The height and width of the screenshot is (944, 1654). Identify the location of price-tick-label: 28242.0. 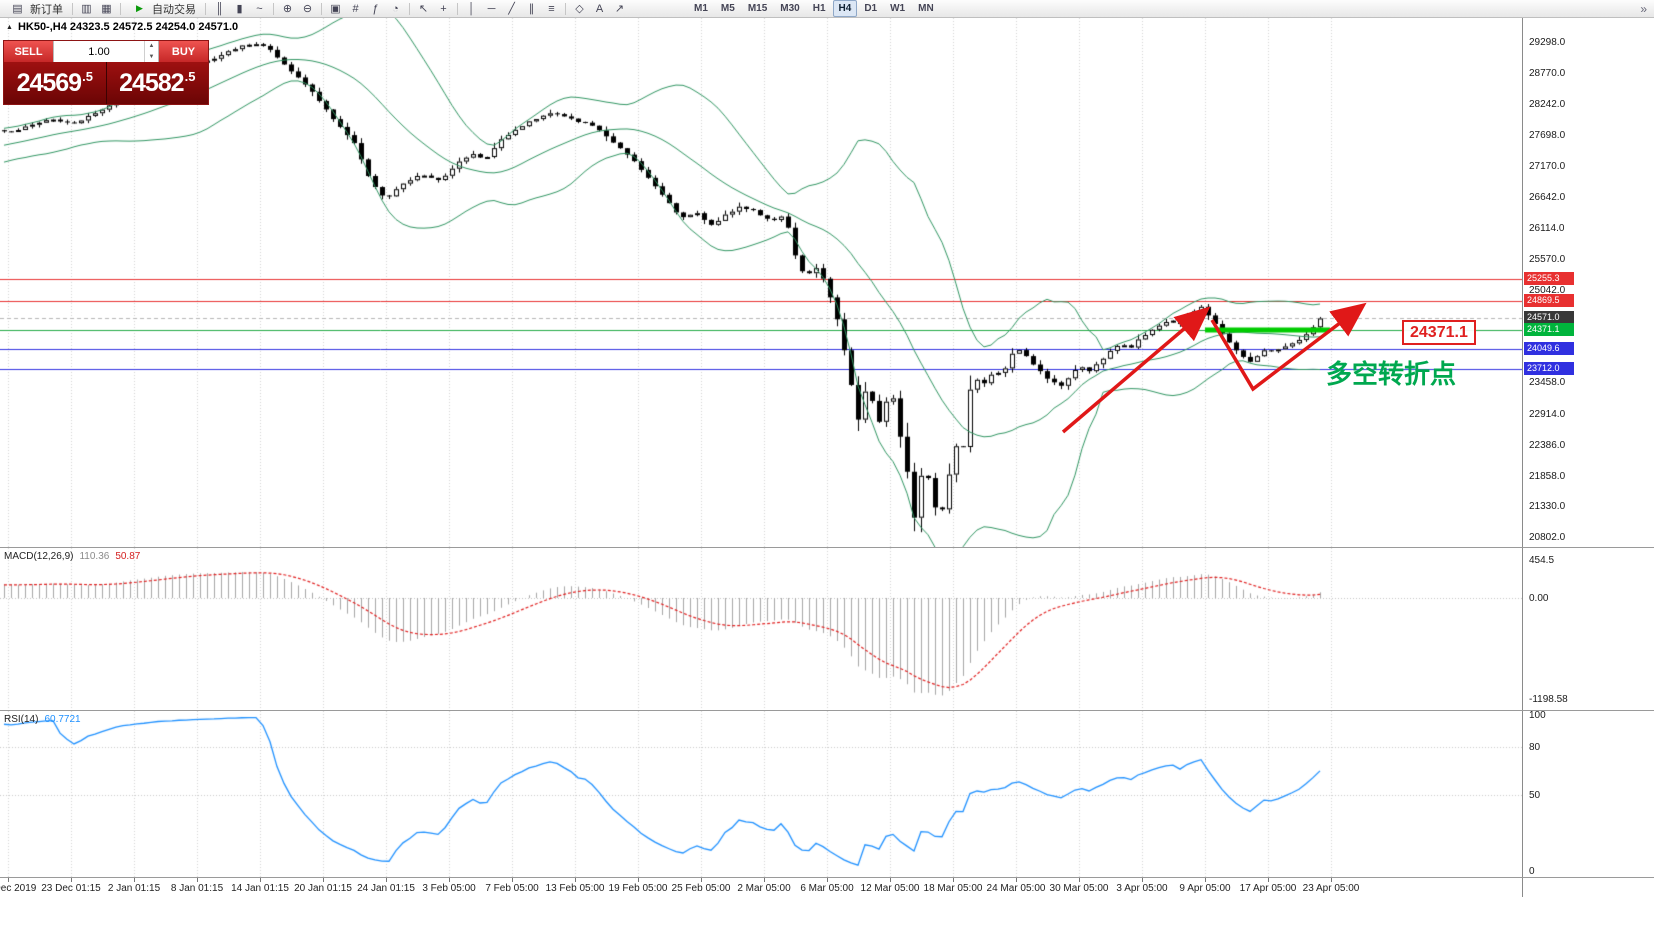
(1547, 104).